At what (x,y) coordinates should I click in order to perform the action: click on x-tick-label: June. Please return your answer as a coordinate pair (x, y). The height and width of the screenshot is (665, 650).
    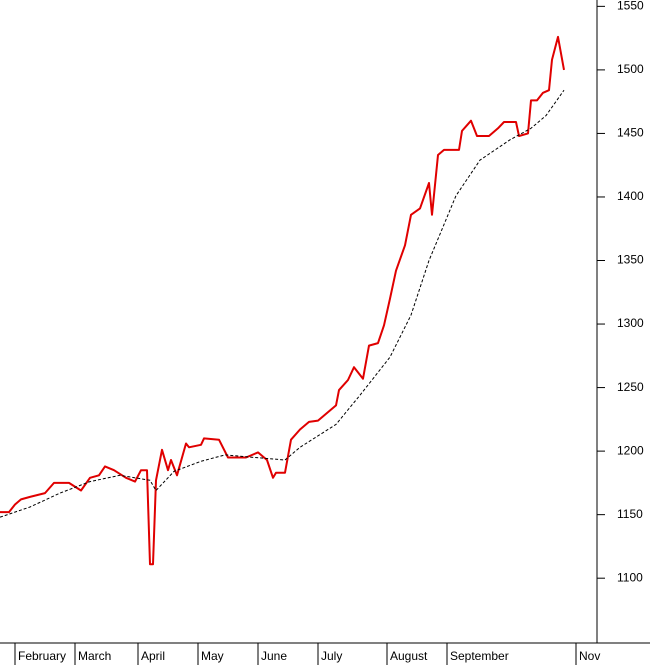
    Looking at the image, I should click on (274, 656).